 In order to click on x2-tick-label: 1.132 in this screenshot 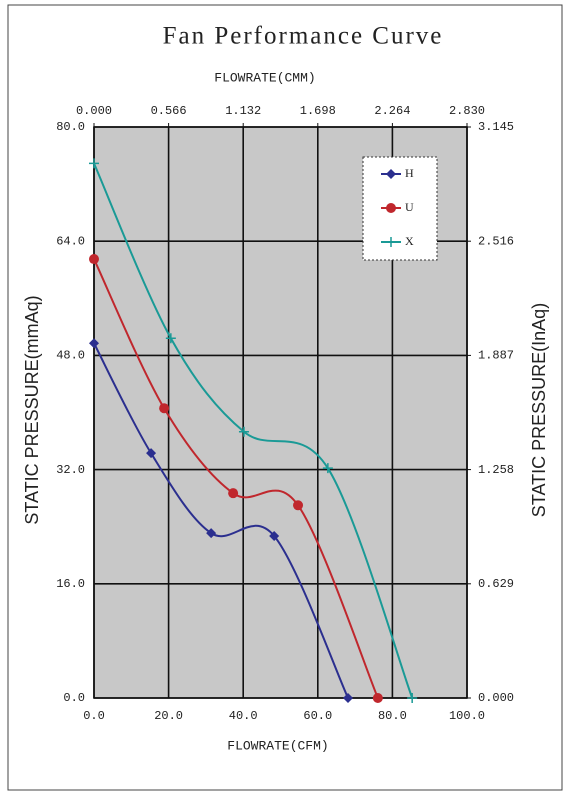, I will do `click(243, 111)`.